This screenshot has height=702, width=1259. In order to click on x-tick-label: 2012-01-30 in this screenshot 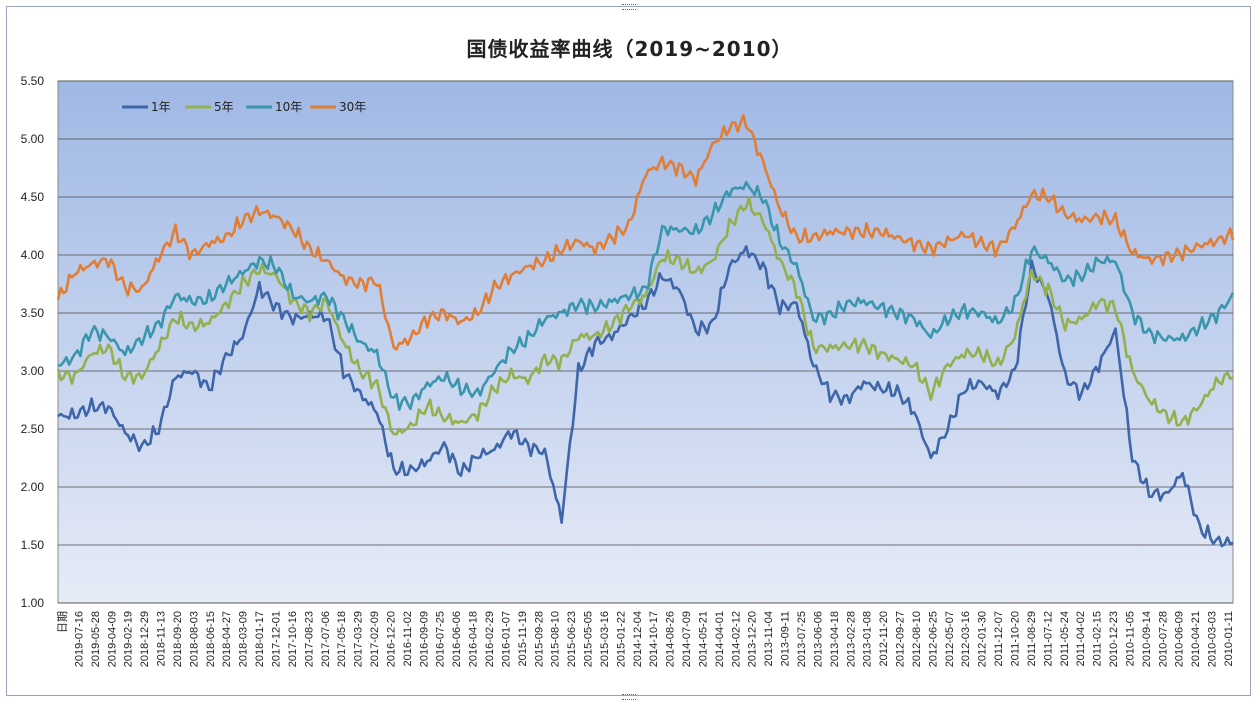, I will do `click(983, 639)`.